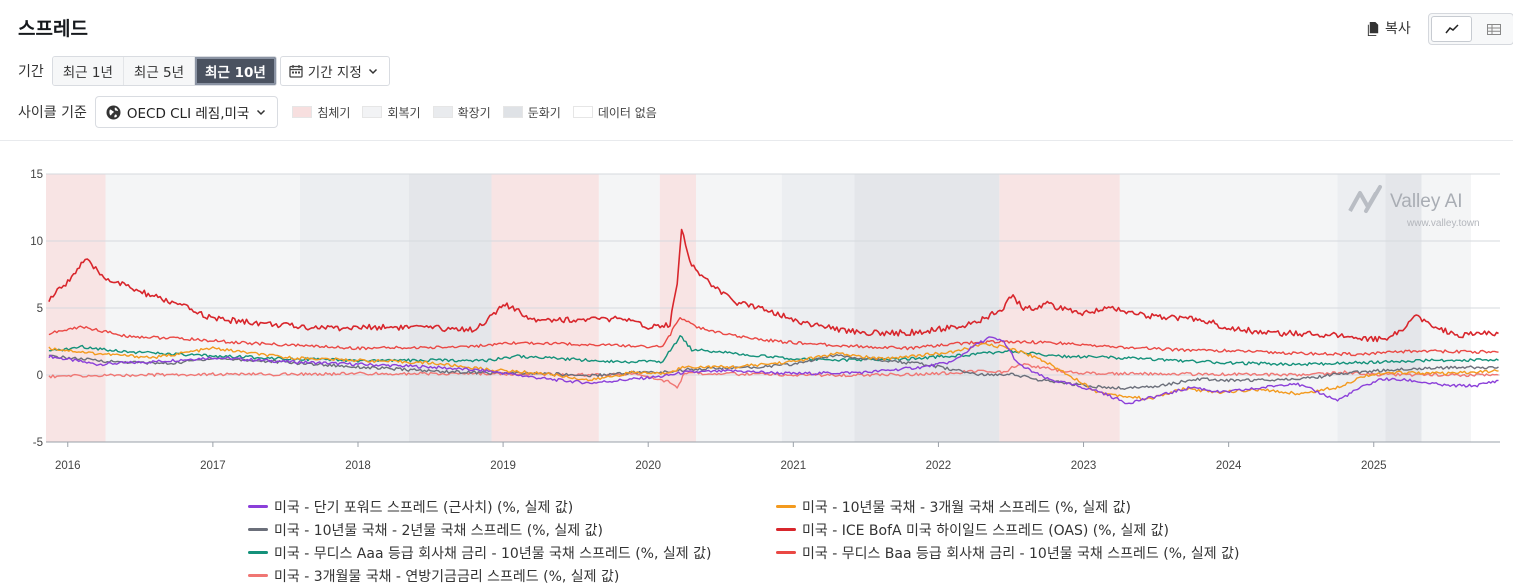 This screenshot has width=1513, height=588. What do you see at coordinates (159, 71) in the screenshot?
I see `period-option-5y: 최근 5년` at bounding box center [159, 71].